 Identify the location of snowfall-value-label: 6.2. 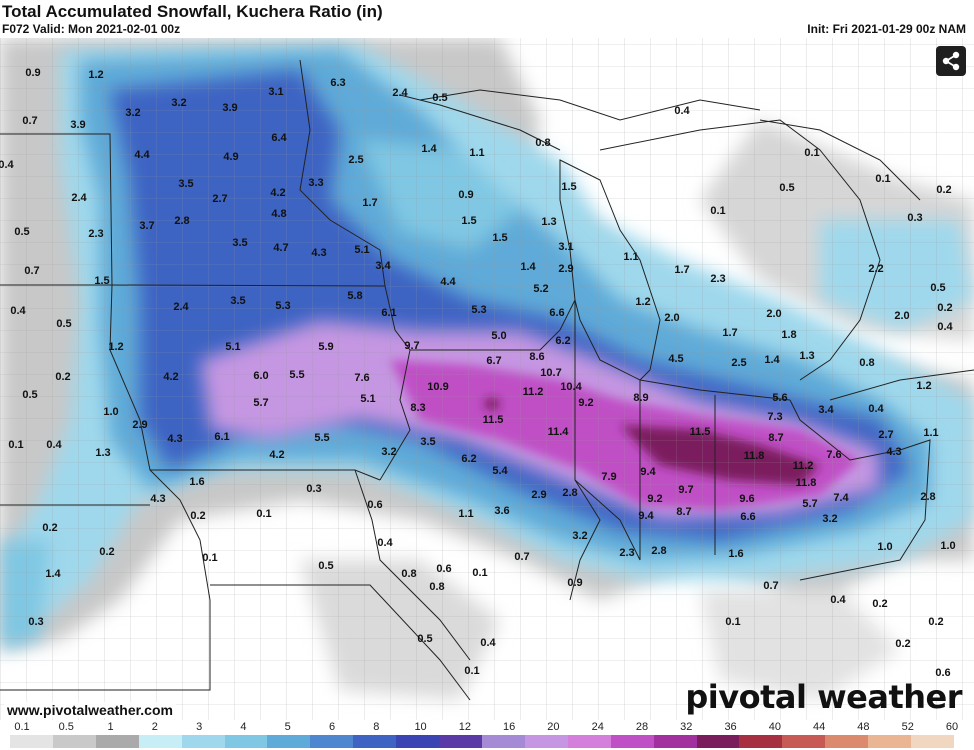
(562, 341).